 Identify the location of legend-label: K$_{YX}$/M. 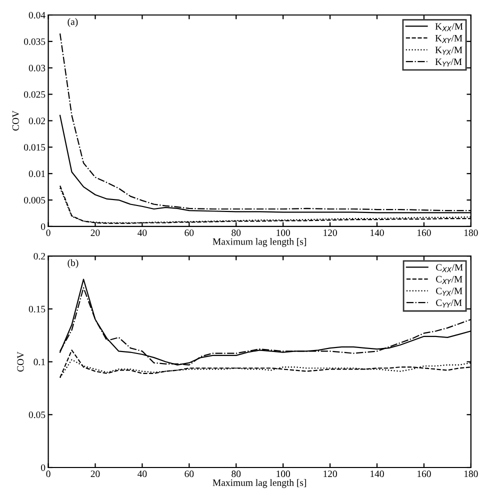
(448, 50).